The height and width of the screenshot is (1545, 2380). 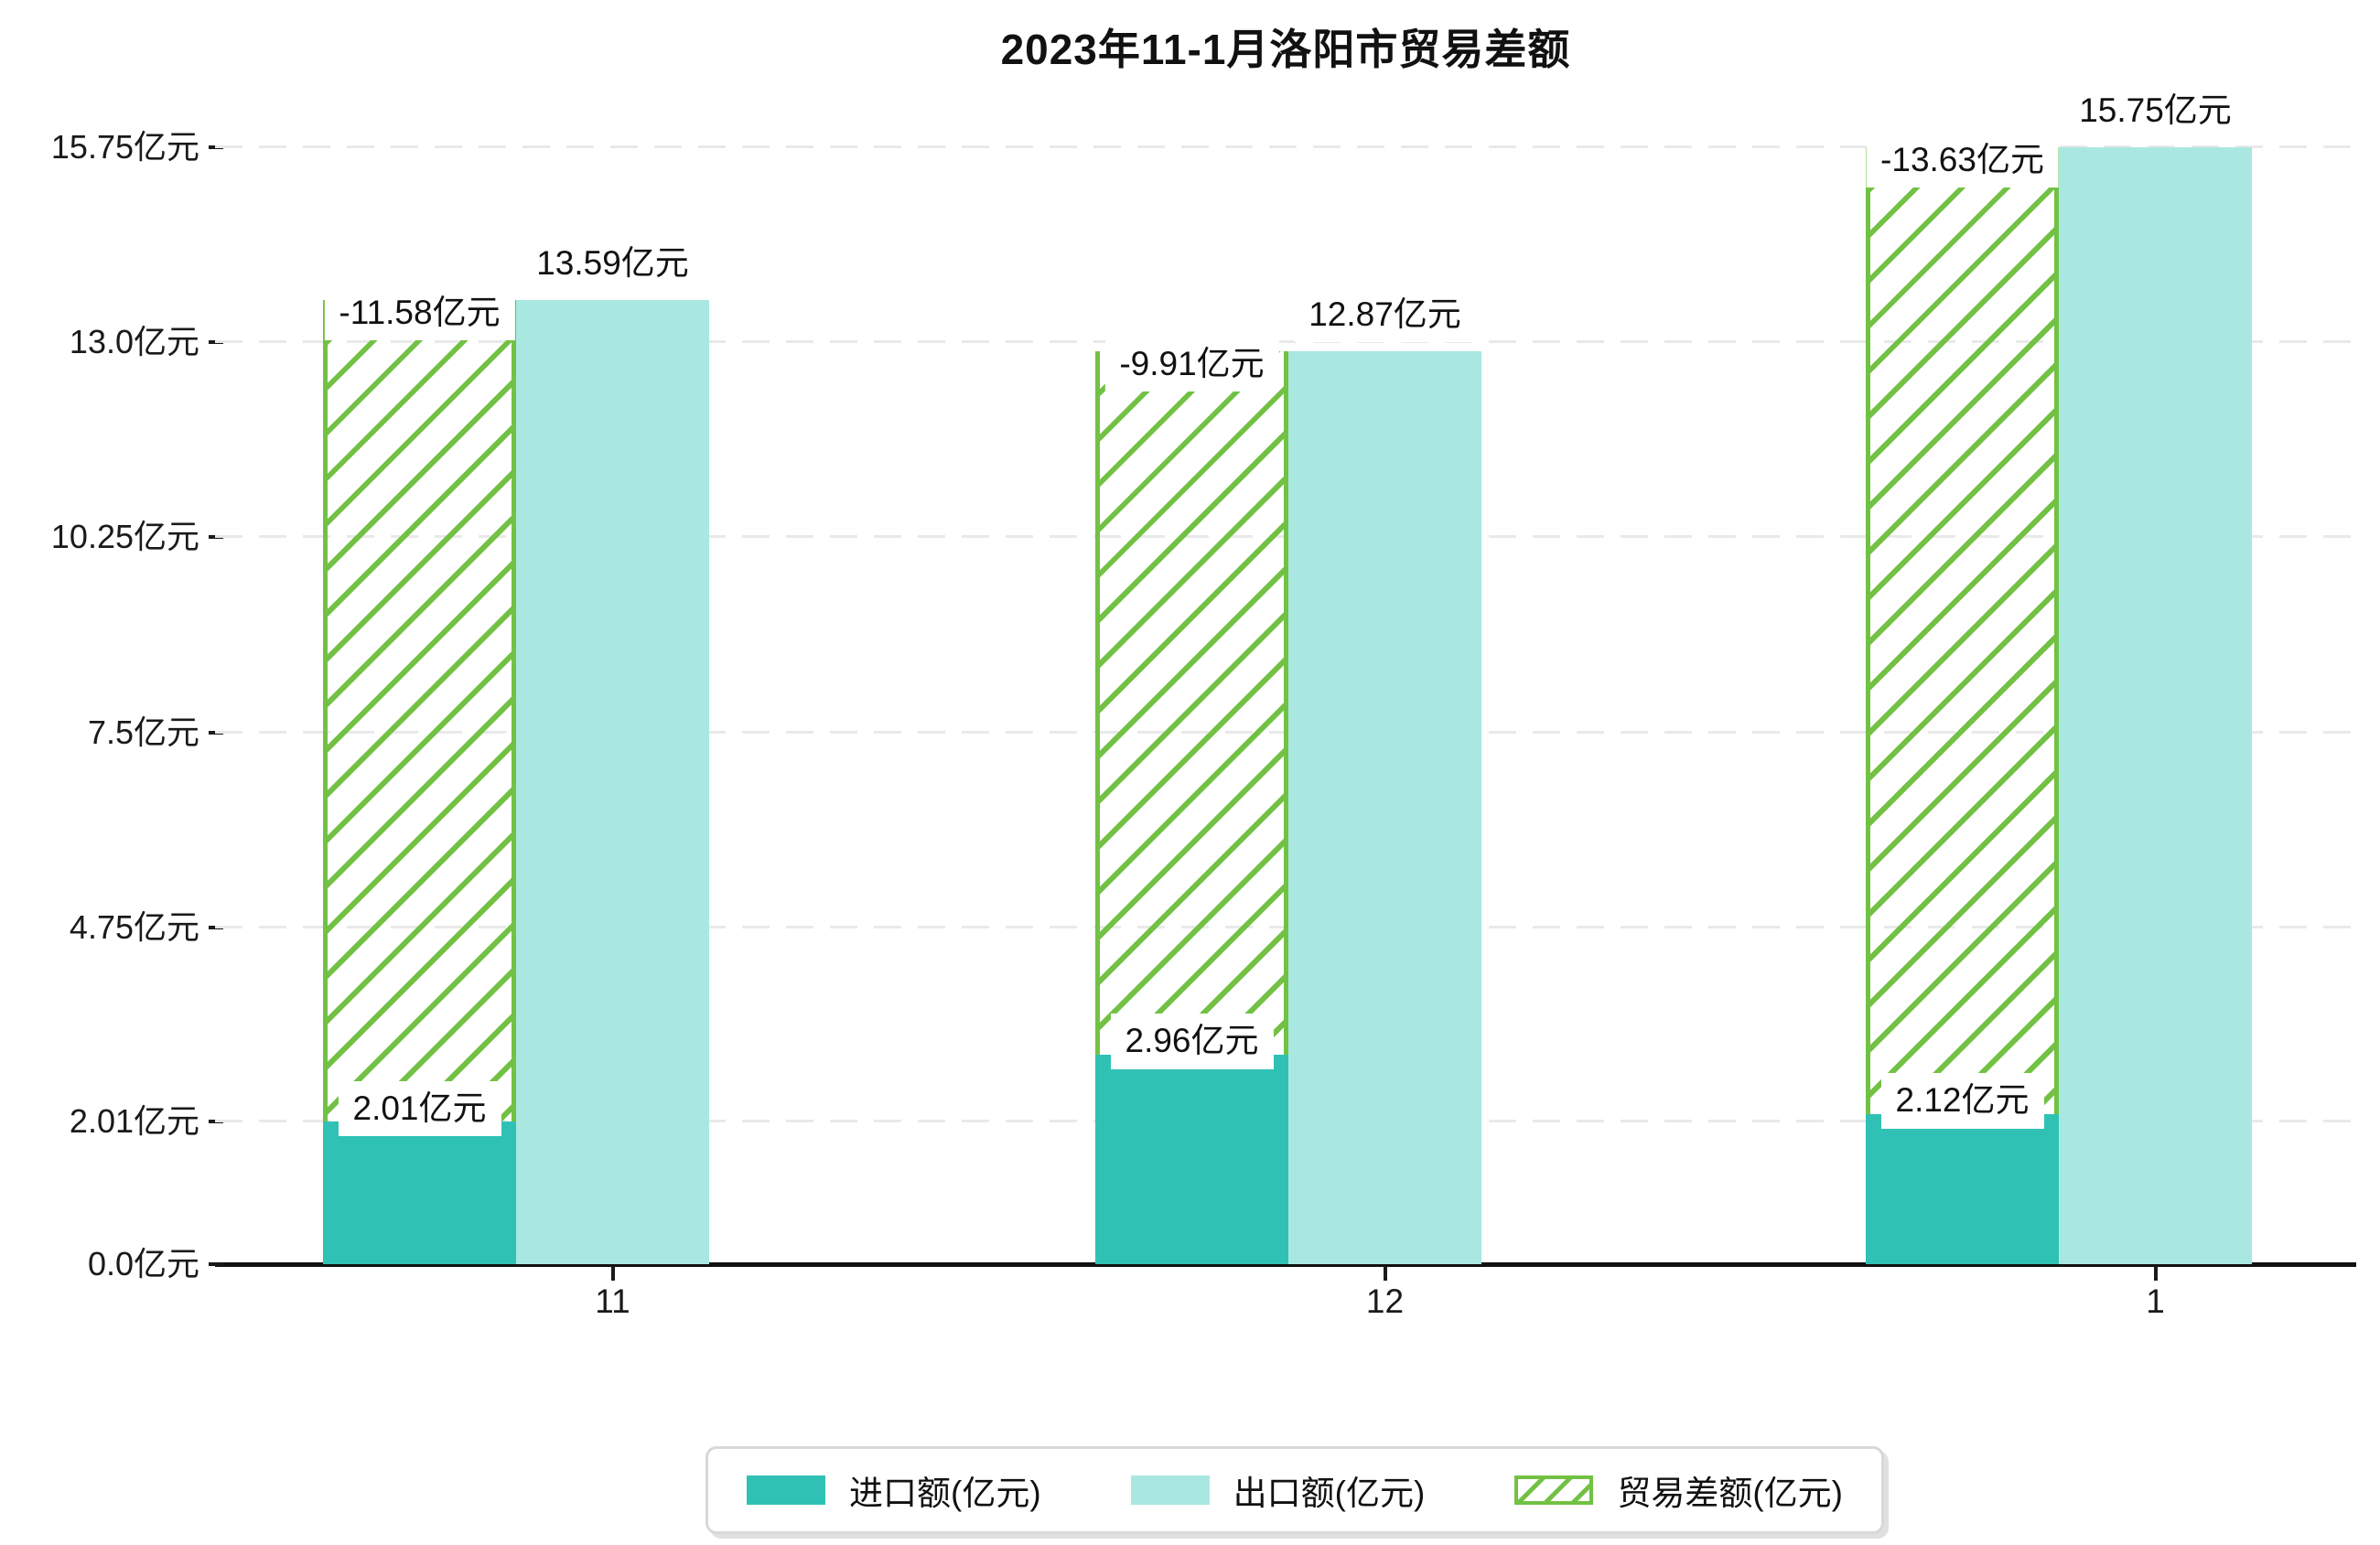 What do you see at coordinates (1191, 364) in the screenshot?
I see `trade-balance-value-label: -9.91亿元` at bounding box center [1191, 364].